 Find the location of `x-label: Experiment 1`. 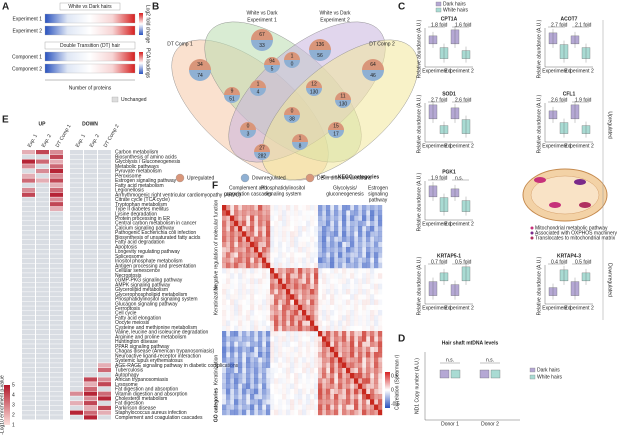

x-label: Experiment 1 is located at coordinates (437, 308).